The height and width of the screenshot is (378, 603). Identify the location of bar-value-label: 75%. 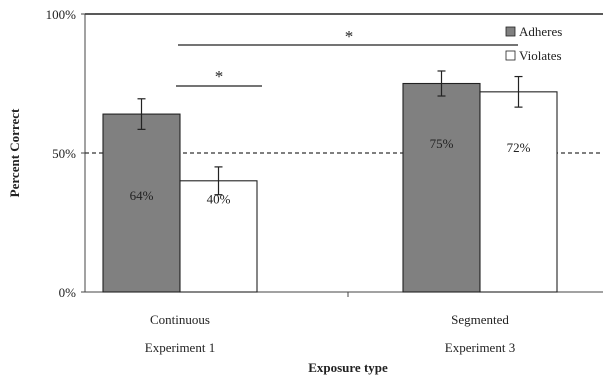
(442, 143).